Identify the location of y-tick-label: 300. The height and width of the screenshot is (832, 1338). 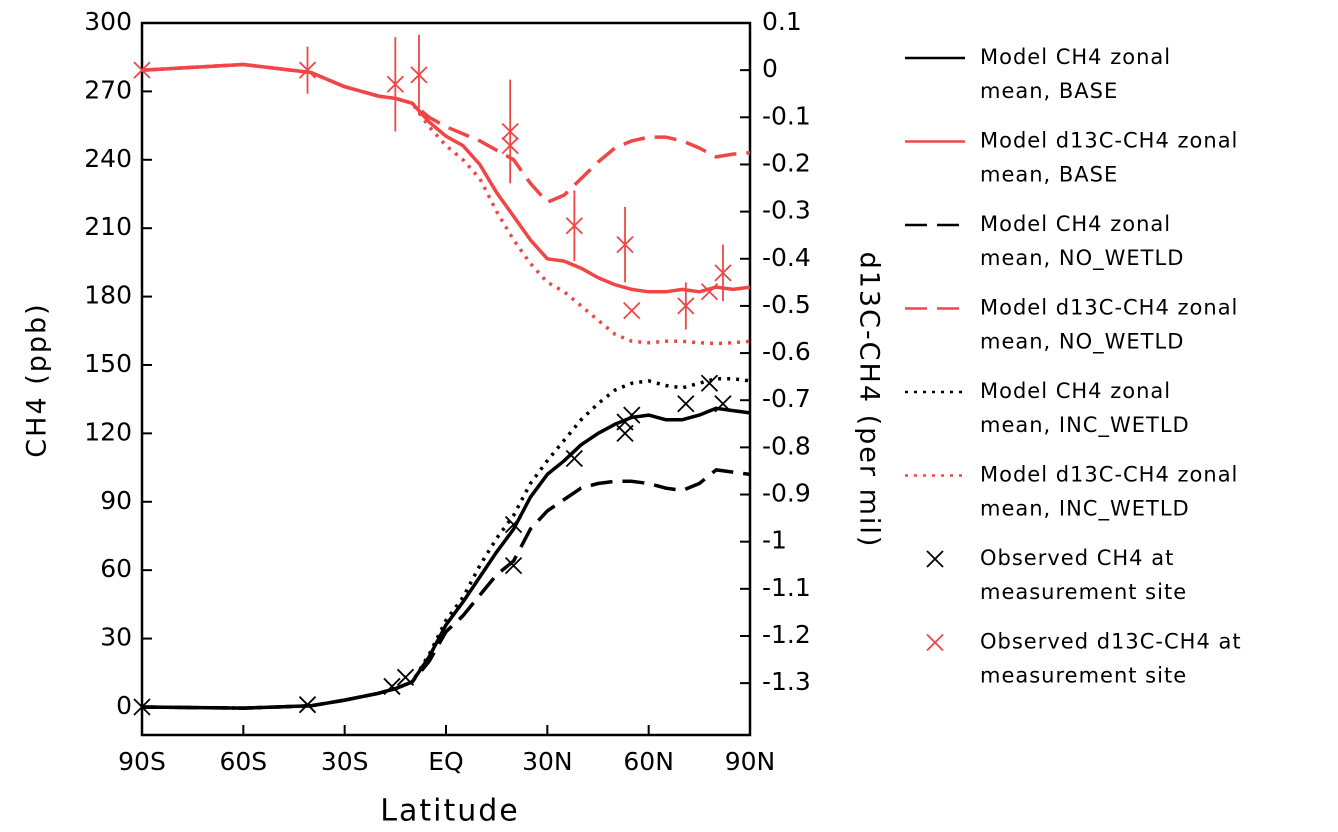
(108, 21).